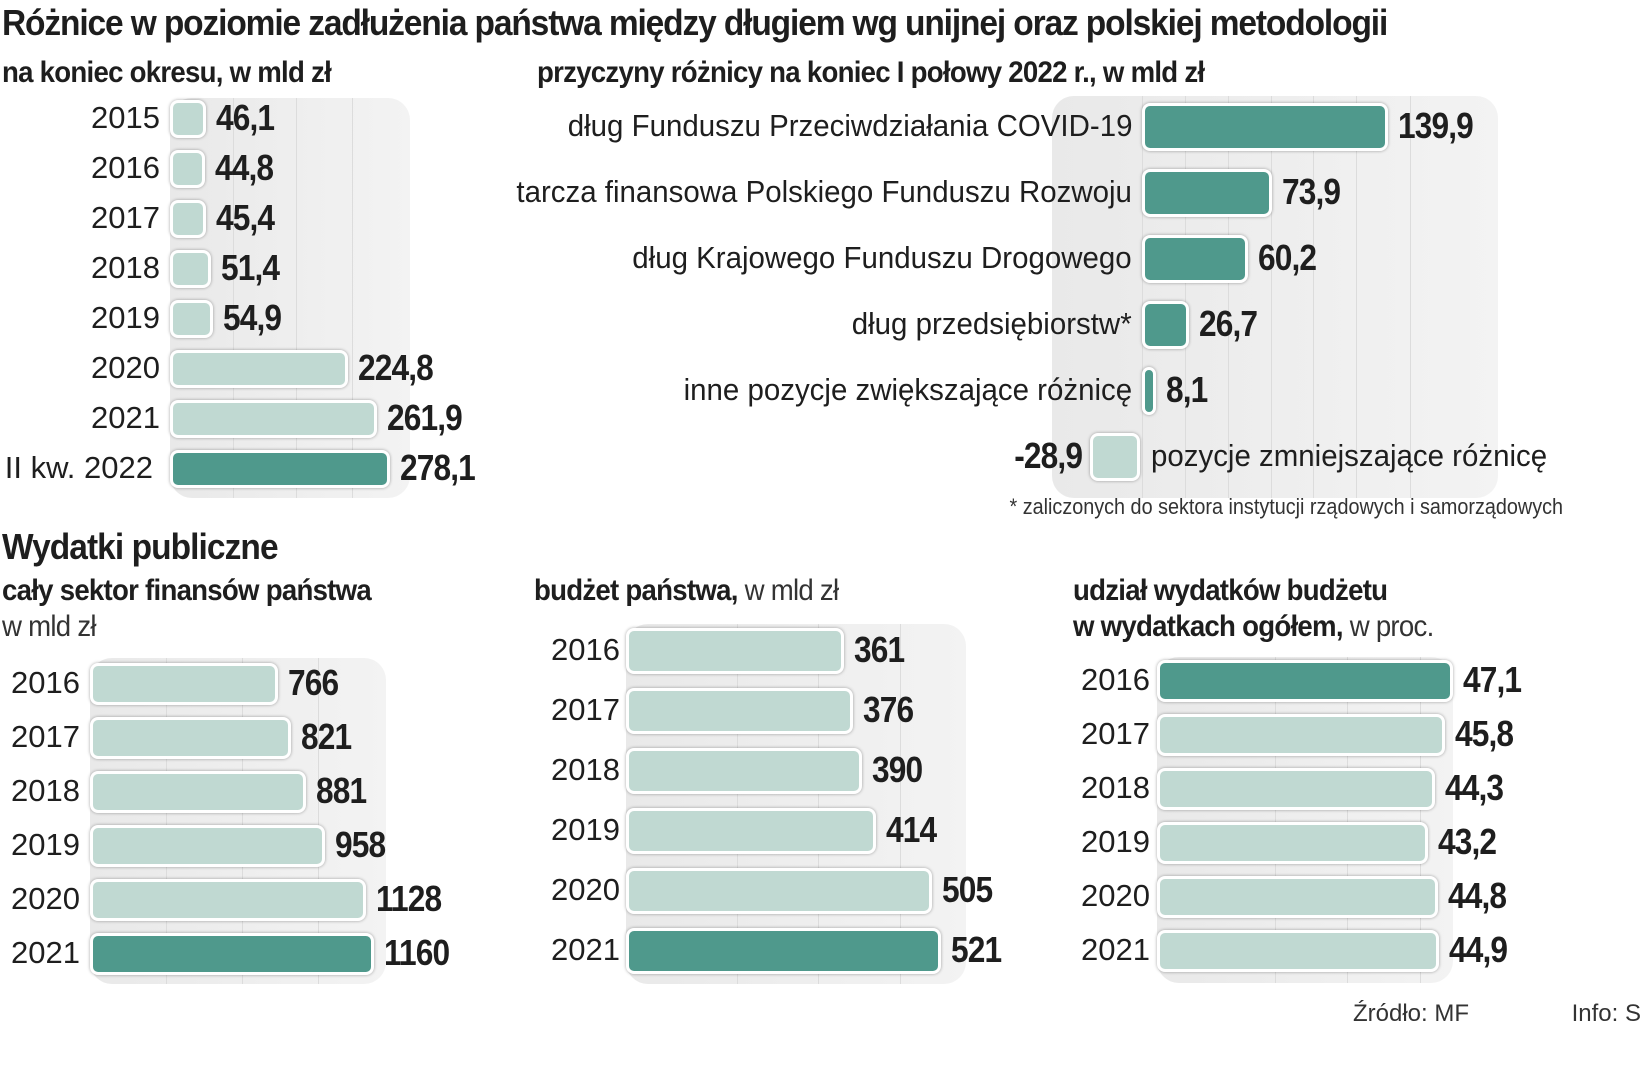 The height and width of the screenshot is (1080, 1651). What do you see at coordinates (49, 626) in the screenshot?
I see `chart3-unit: w mld zł` at bounding box center [49, 626].